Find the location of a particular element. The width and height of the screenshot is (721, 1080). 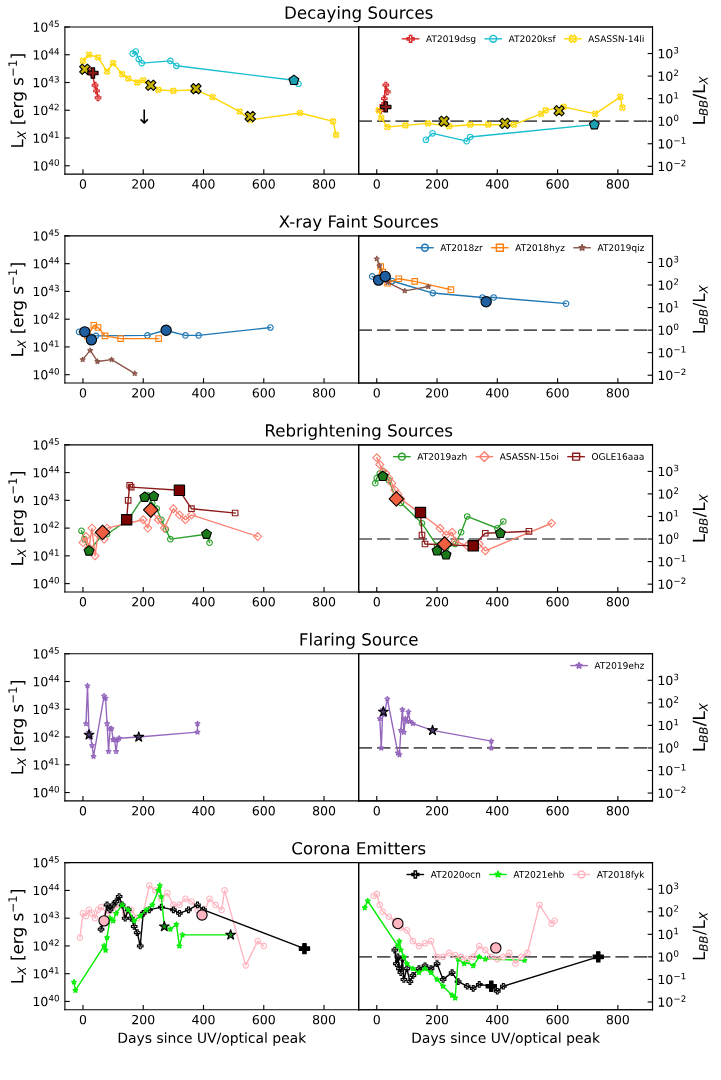

legend-label: OGLE16aaa is located at coordinates (617, 456).